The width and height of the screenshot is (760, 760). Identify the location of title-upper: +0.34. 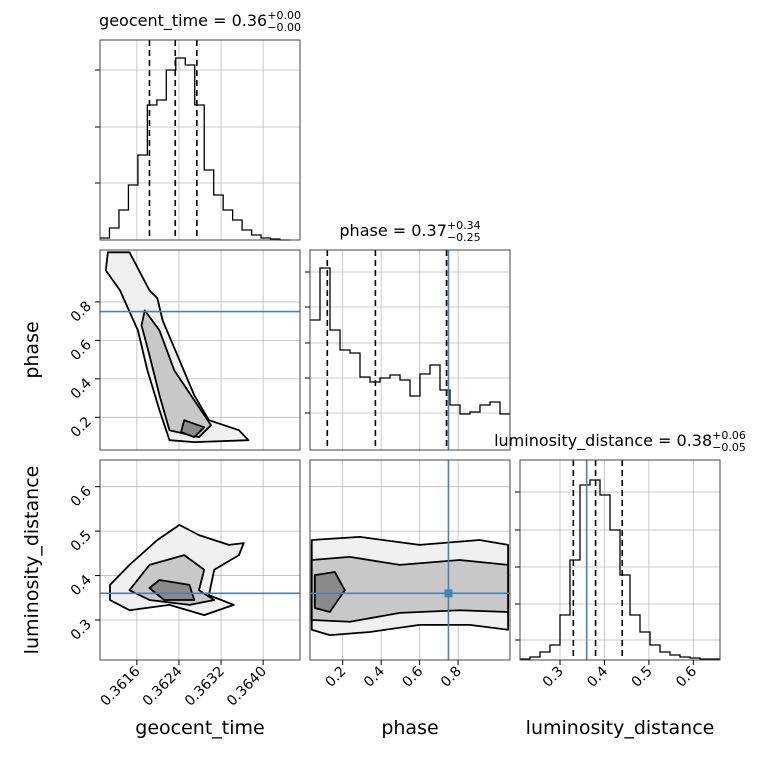
(464, 225).